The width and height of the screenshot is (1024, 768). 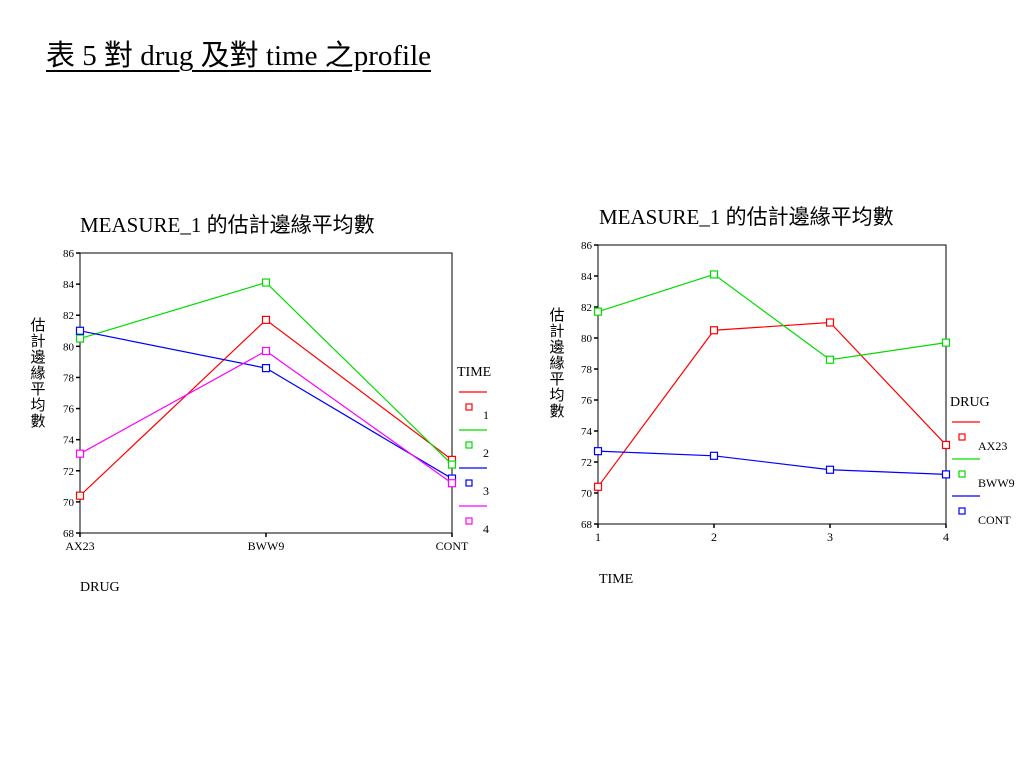 I want to click on chart2-ytick-label: 86, so click(x=587, y=246).